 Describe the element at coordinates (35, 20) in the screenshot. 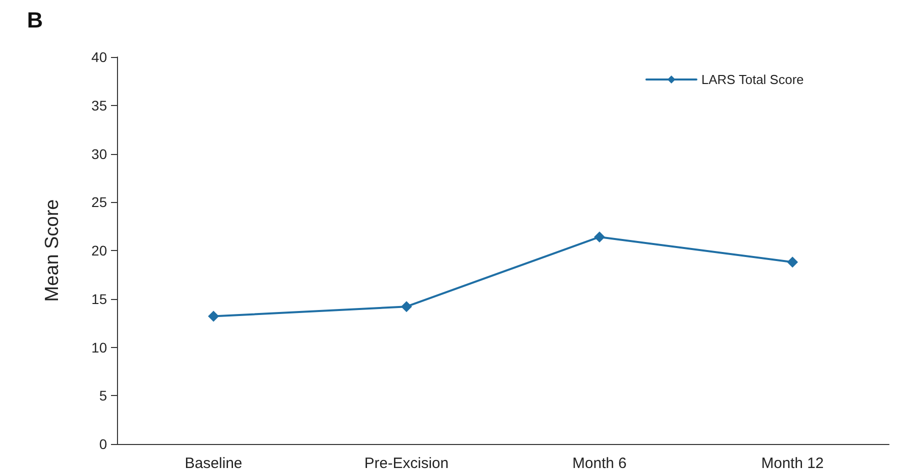

I see `chart-title: B` at that location.